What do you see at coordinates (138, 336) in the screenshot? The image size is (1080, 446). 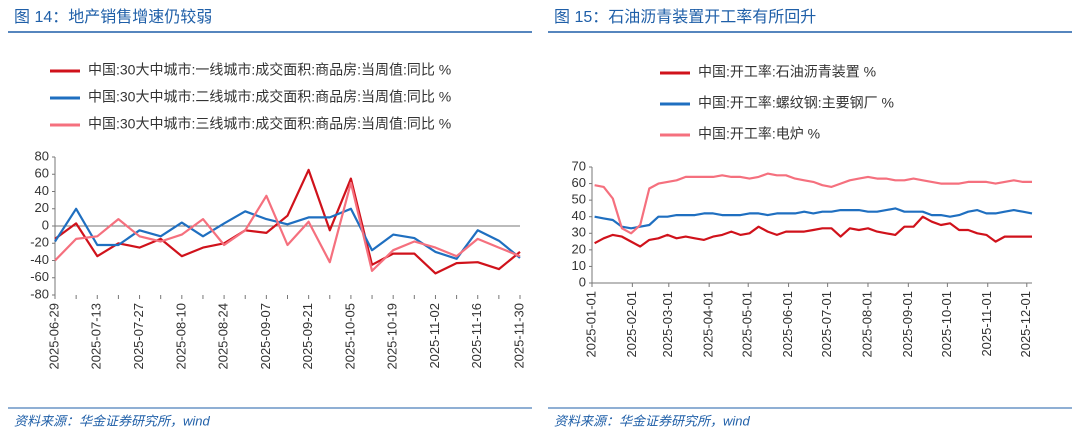 I see `x-tick-label: 2025-07-27` at bounding box center [138, 336].